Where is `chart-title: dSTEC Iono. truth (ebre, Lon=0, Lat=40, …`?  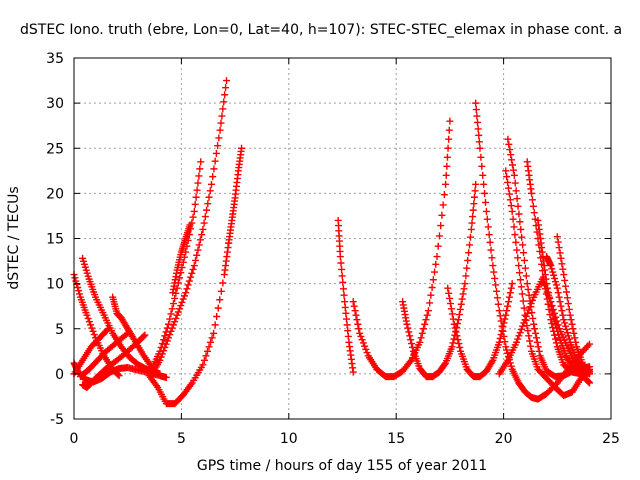
chart-title: dSTEC Iono. truth (ebre, Lon=0, Lat=40, … is located at coordinates (321, 30).